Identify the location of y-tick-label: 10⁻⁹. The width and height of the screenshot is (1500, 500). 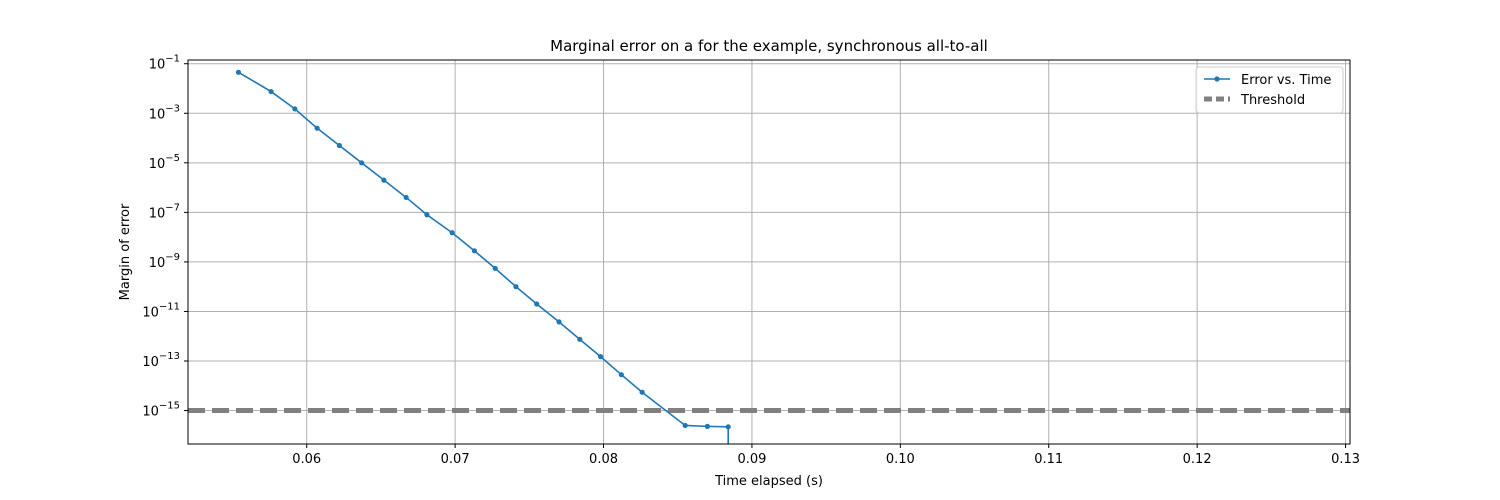
(164, 261).